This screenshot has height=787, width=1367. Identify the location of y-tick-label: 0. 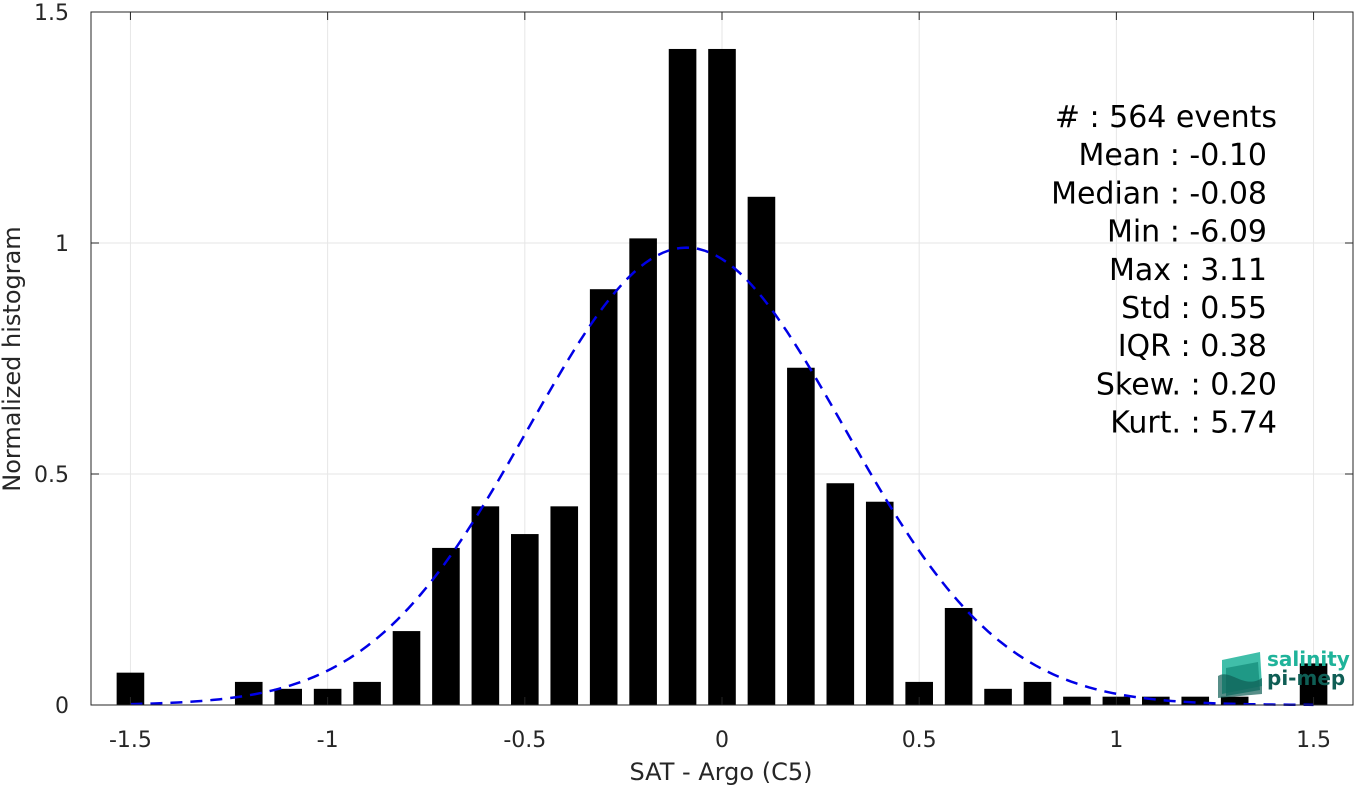
(62, 706).